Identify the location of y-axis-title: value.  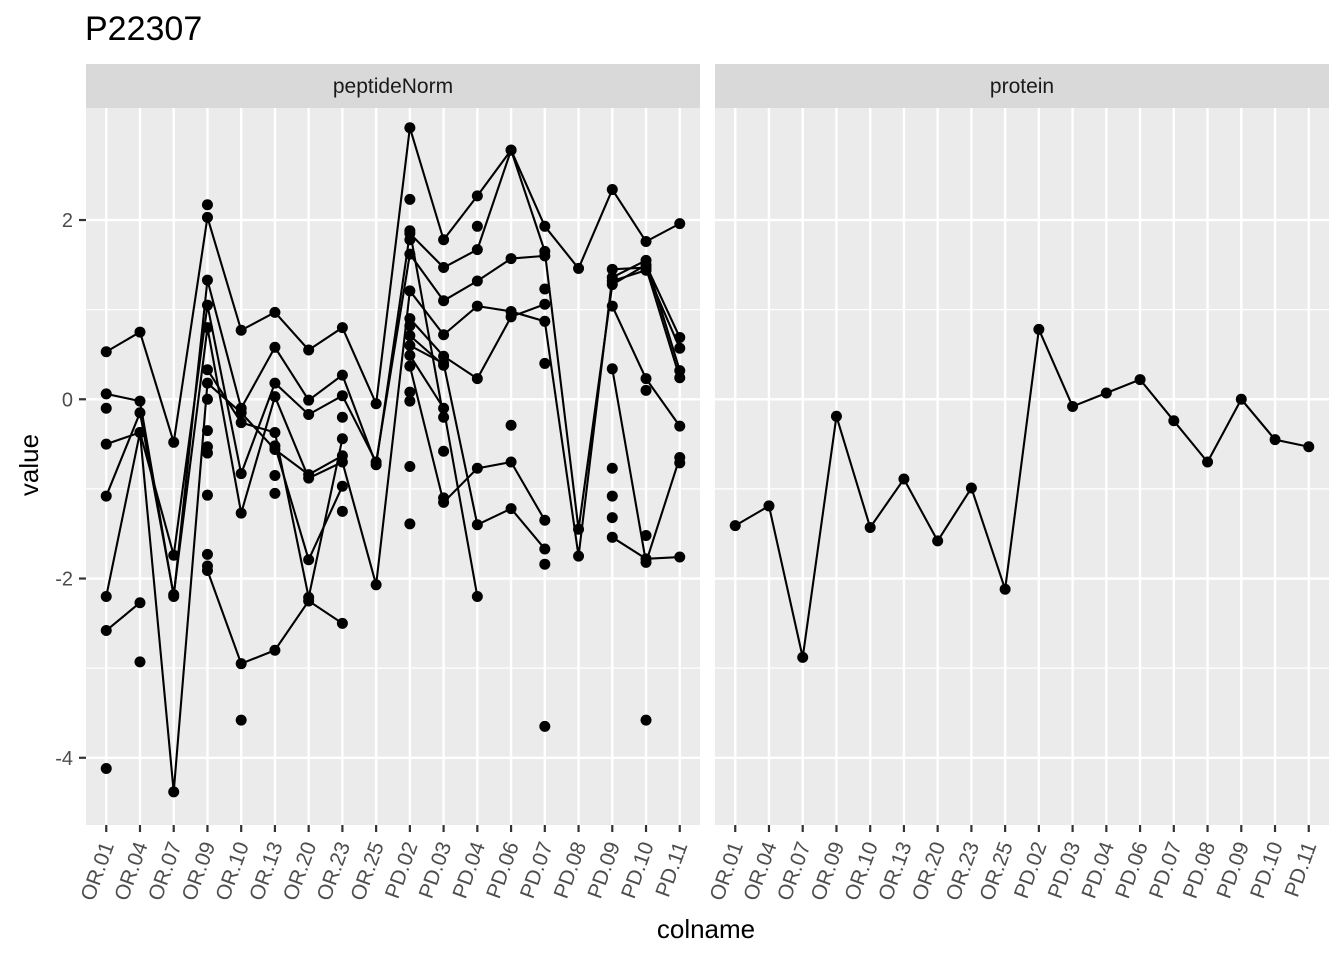
(29, 465).